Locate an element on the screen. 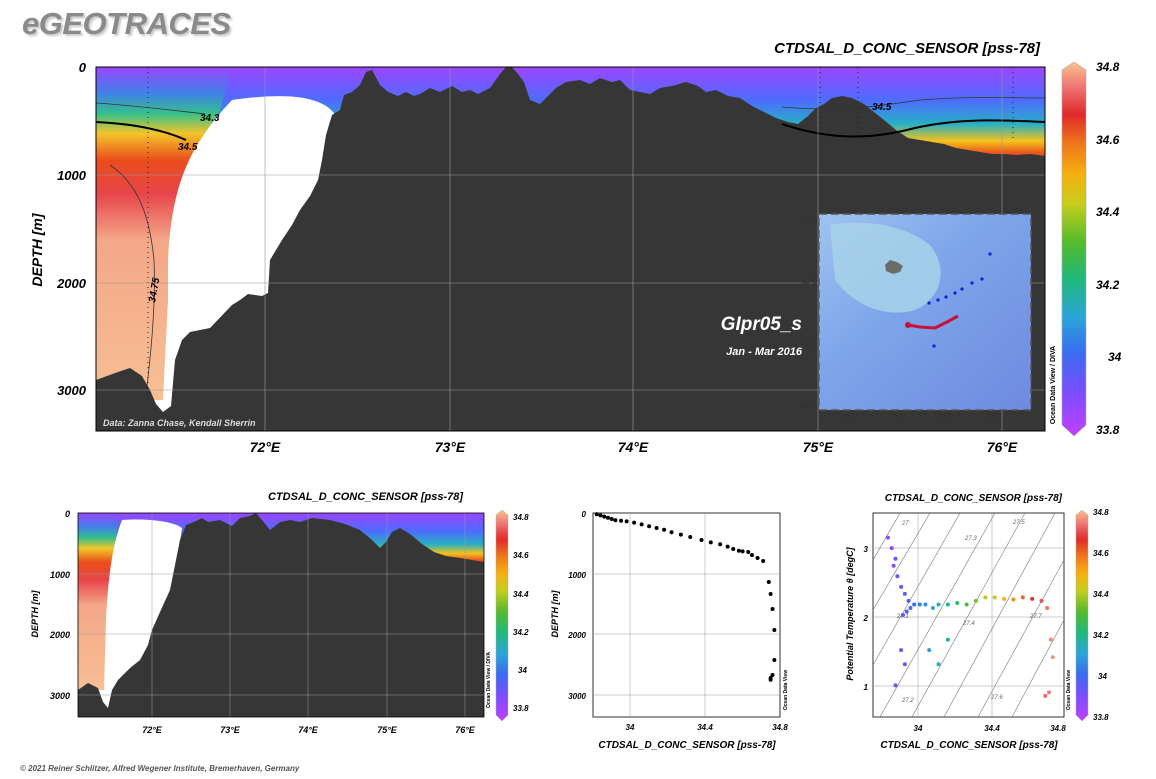  colorbar-tick: 33.8 is located at coordinates (1101, 717).